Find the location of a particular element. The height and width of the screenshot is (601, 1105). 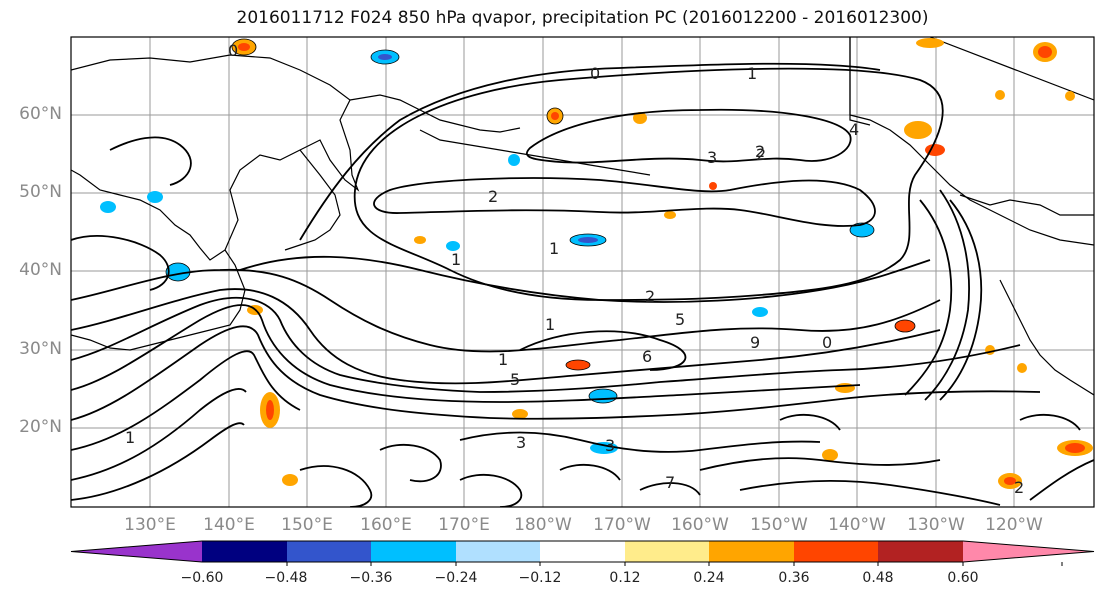

lon-label: 150°W is located at coordinates (779, 525).